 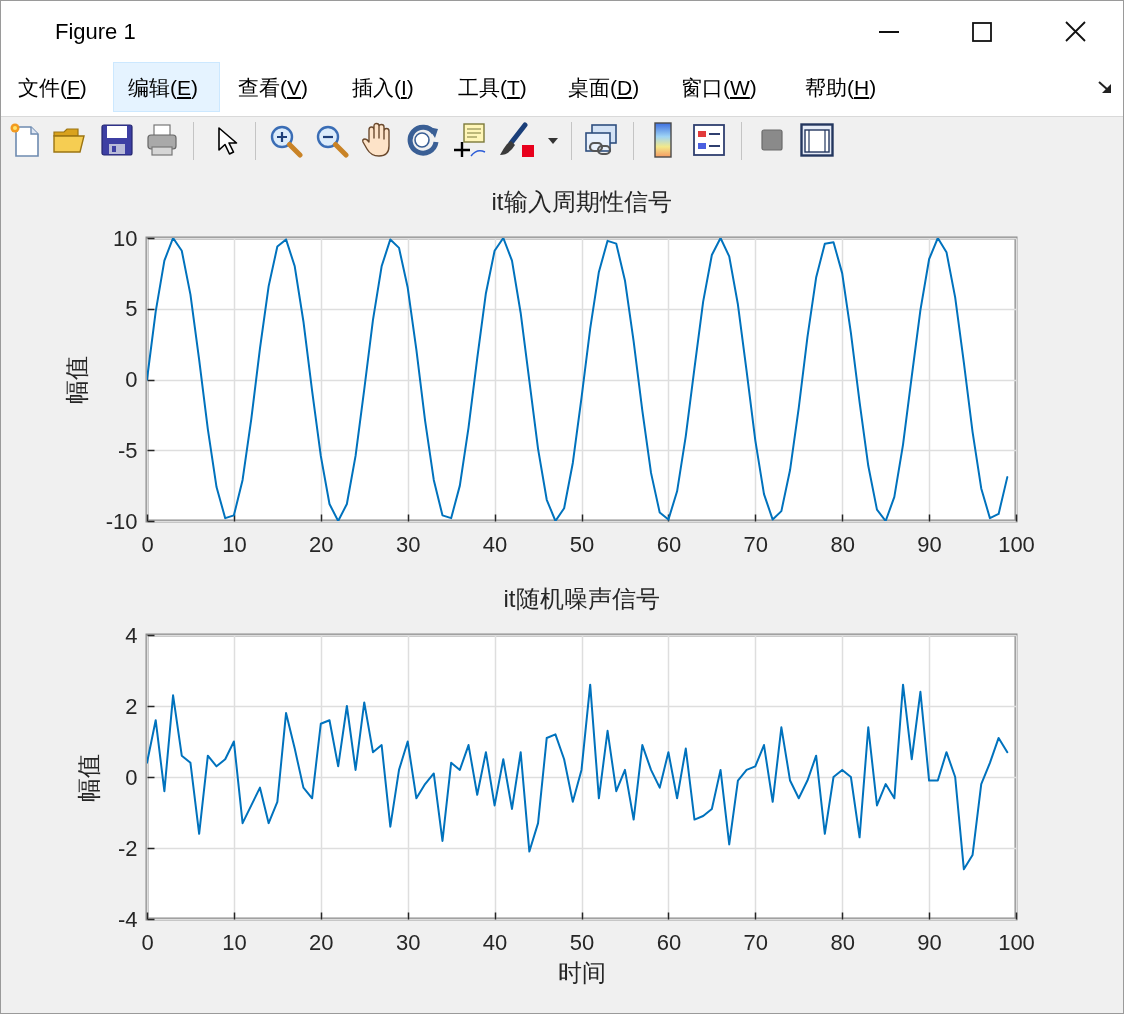 I want to click on y-tick-label: -2, so click(x=127, y=848).